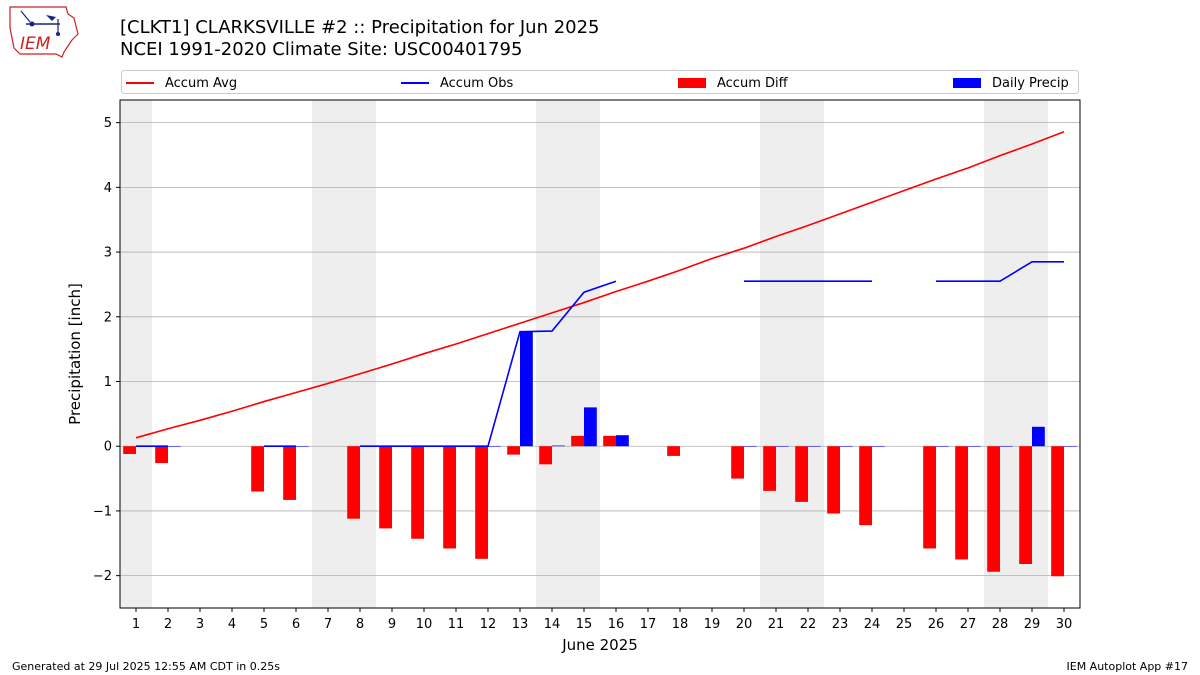 The width and height of the screenshot is (1200, 675). I want to click on x-tick-label-21: 21, so click(776, 624).